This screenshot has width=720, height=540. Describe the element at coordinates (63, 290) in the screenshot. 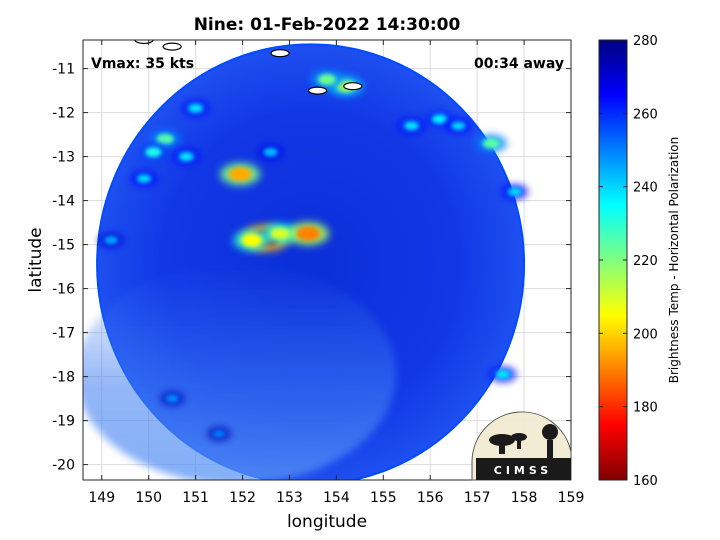

I see `y-tick-label: -16` at that location.